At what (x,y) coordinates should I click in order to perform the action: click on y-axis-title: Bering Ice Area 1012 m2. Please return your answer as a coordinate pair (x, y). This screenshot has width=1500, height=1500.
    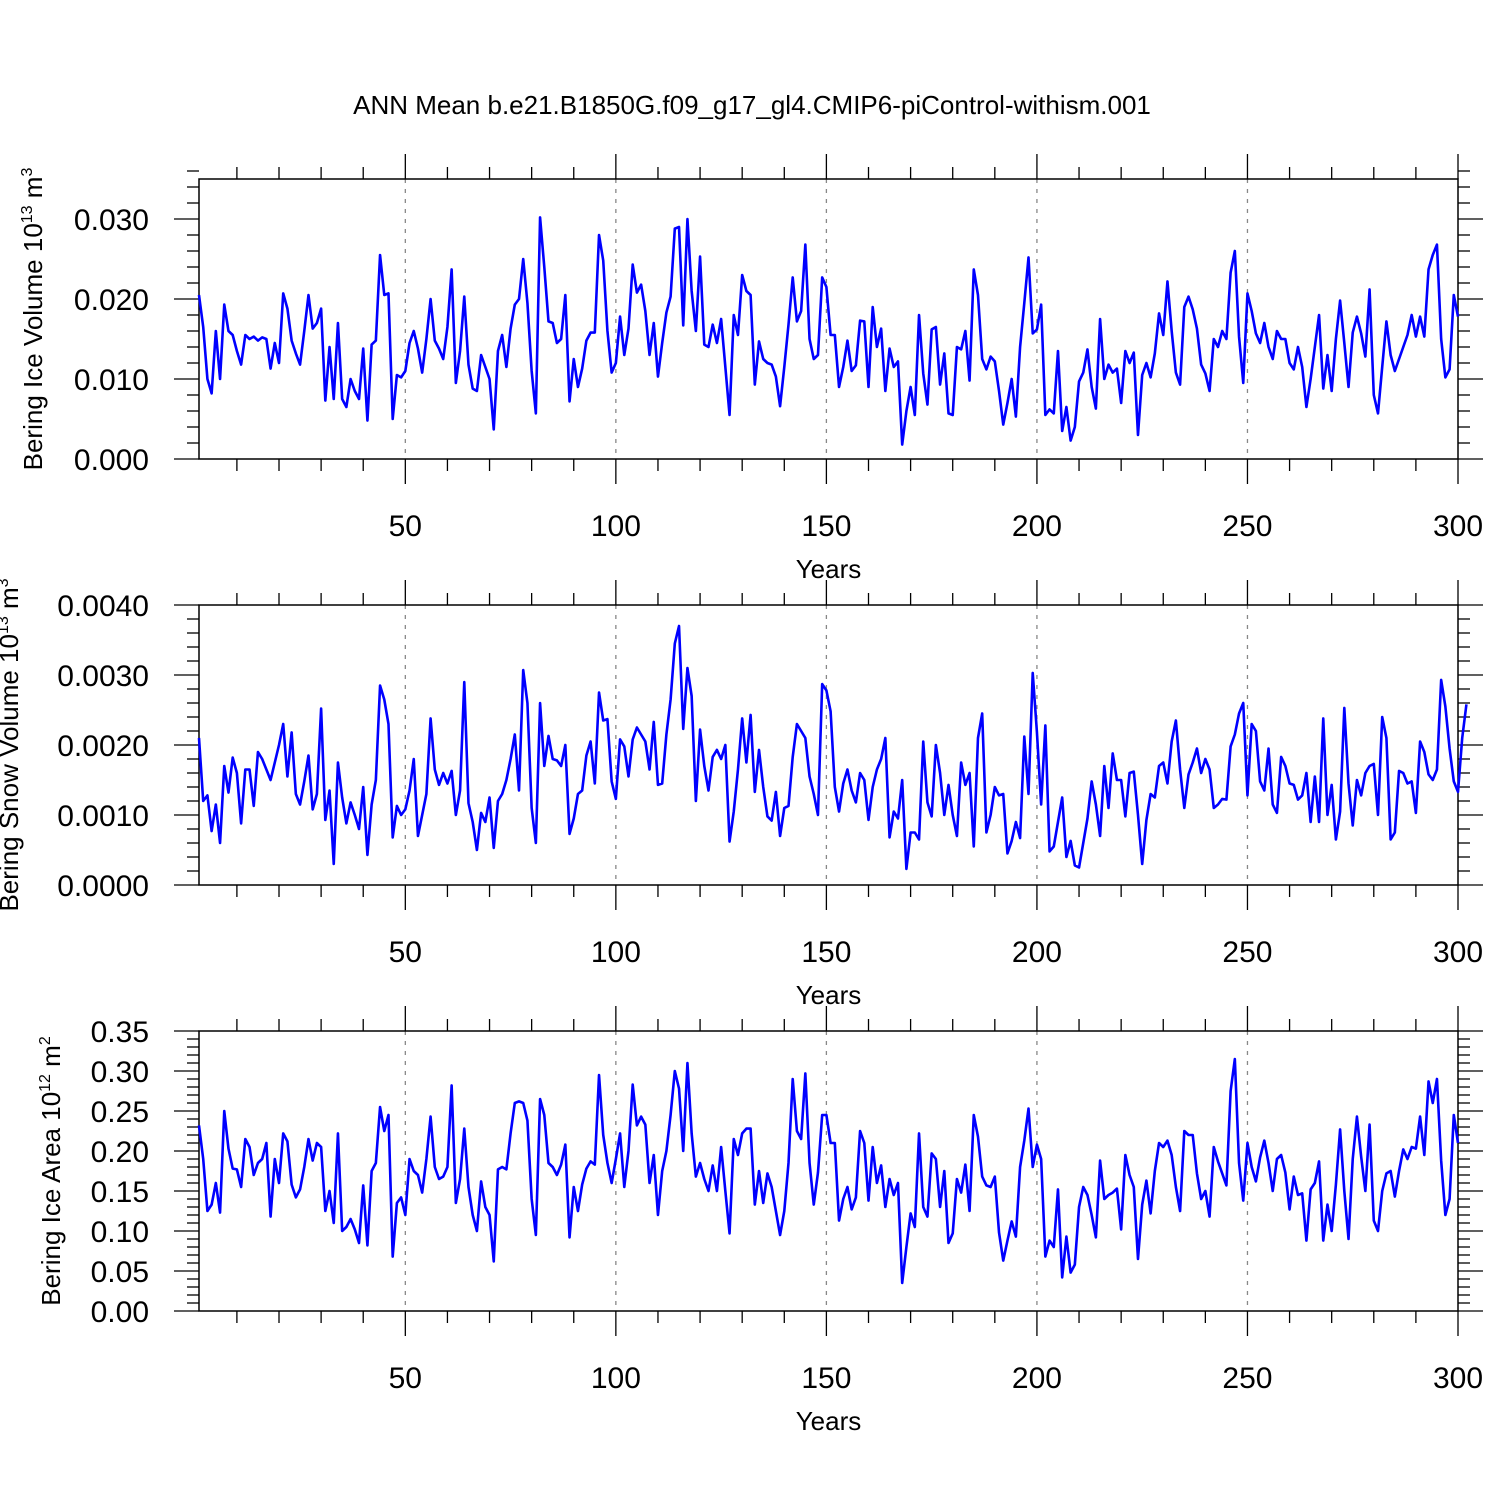
    Looking at the image, I should click on (51, 1171).